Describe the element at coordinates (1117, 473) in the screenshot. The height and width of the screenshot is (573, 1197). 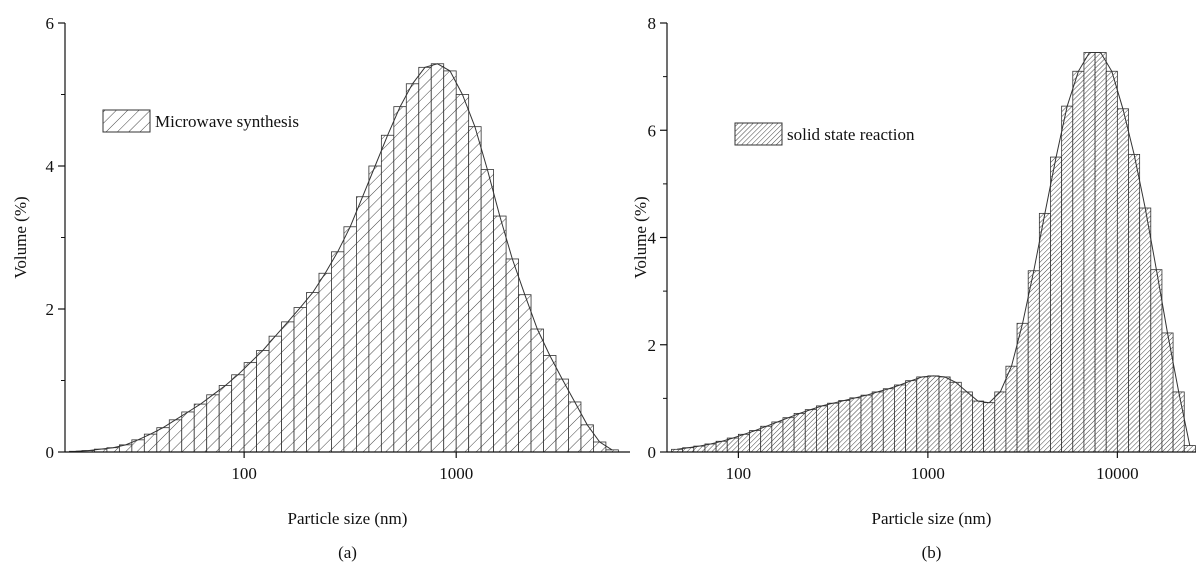
I see `x-tick-label: 10000` at that location.